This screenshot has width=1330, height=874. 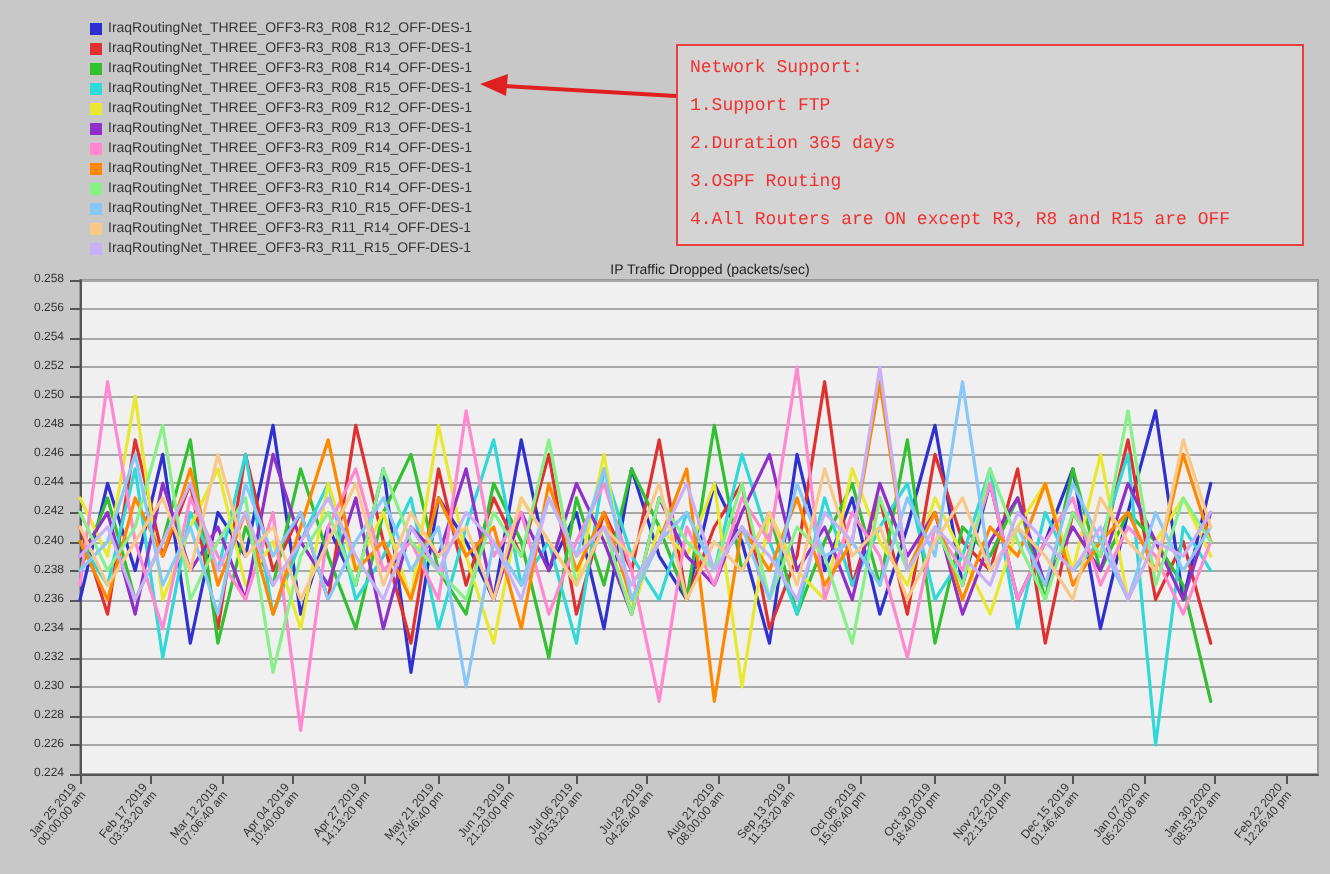 What do you see at coordinates (794, 145) in the screenshot?
I see `text: 2.Duration 365 days` at bounding box center [794, 145].